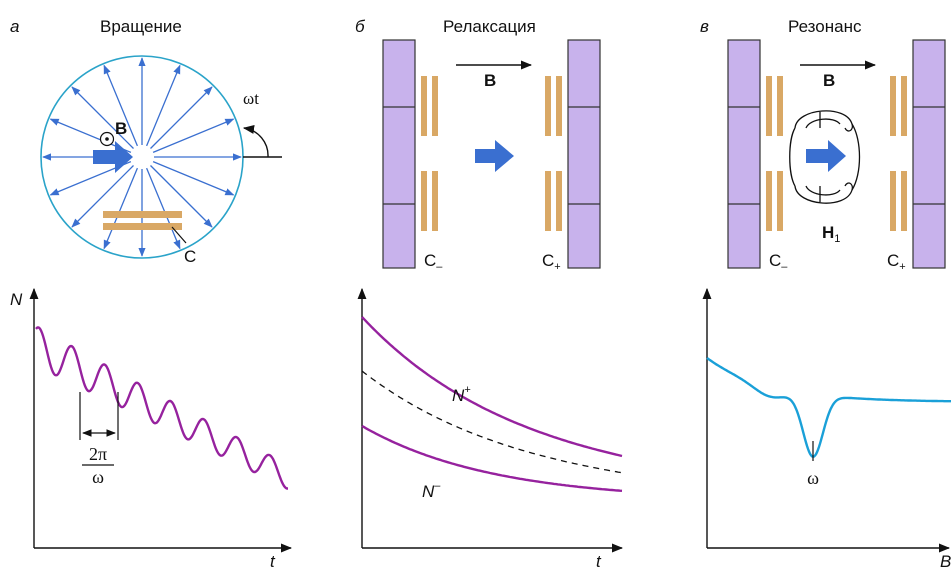 This screenshot has height=569, width=951. Describe the element at coordinates (829, 80) in the screenshot. I see `field-label-b-resonance: B` at that location.